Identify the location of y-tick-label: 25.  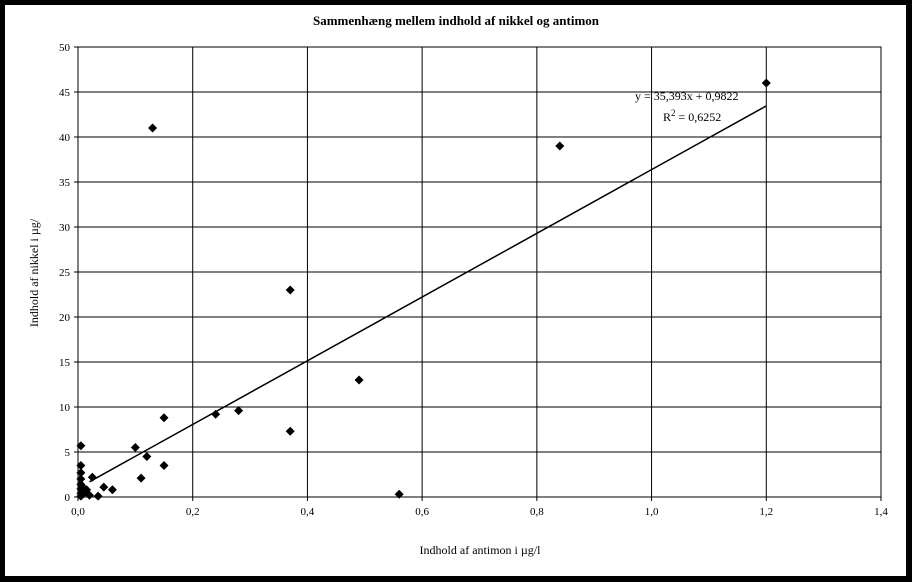
(65, 273).